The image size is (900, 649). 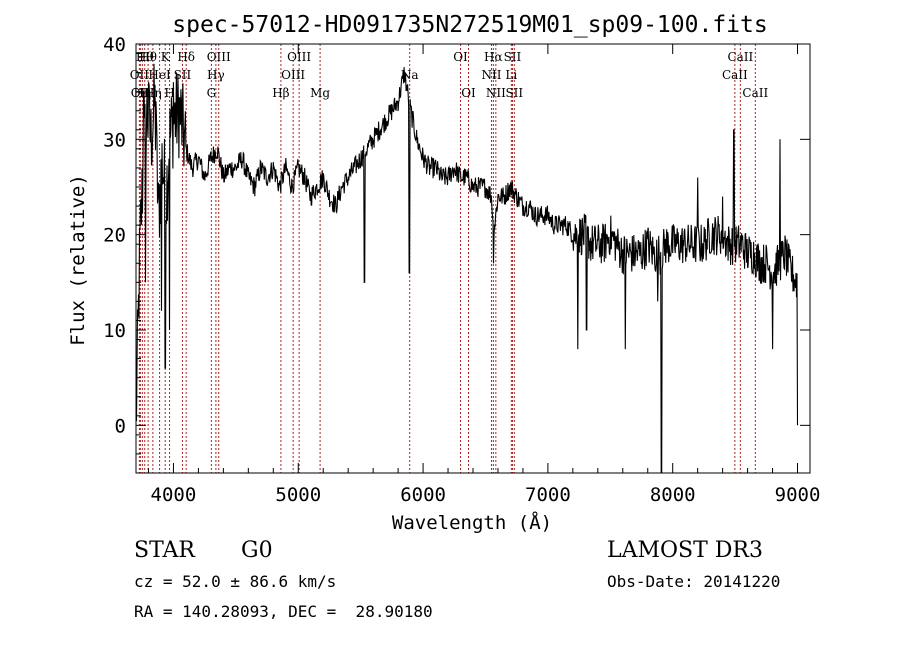 I want to click on coordinates-text: RA = 140.28093, DEC = 28.90180, so click(x=283, y=611).